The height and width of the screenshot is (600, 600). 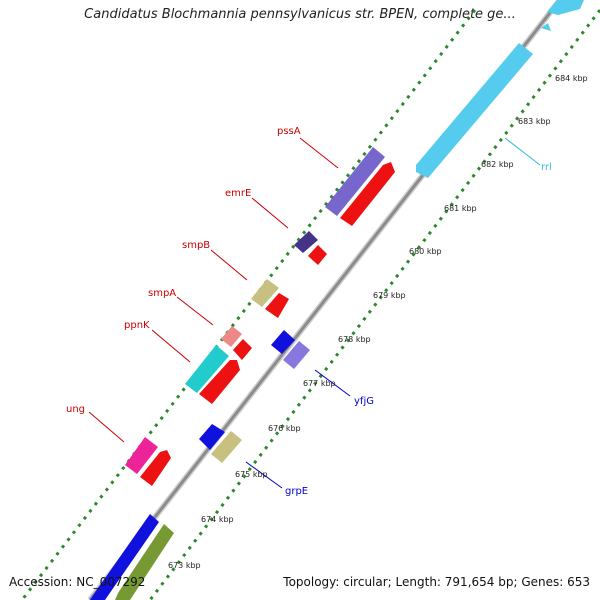 What do you see at coordinates (310, 248) in the screenshot?
I see `gene-emrE` at bounding box center [310, 248].